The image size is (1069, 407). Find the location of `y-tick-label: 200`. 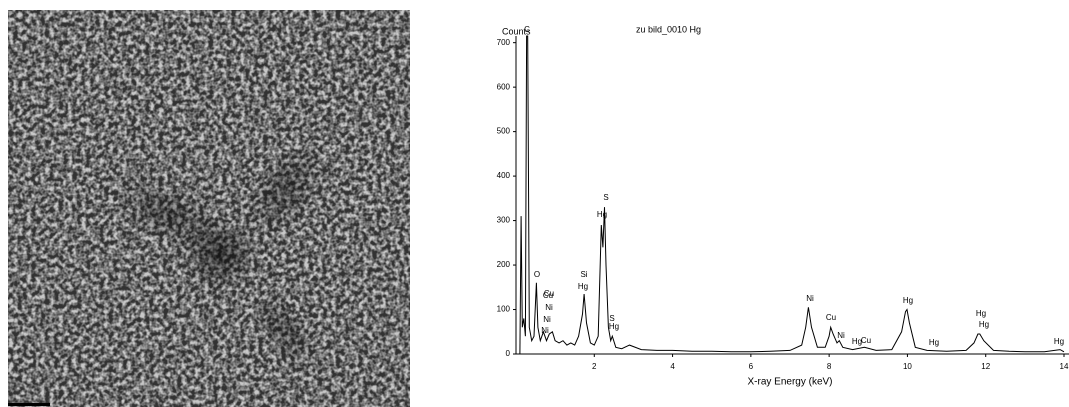

y-tick-label: 200 is located at coordinates (504, 264).